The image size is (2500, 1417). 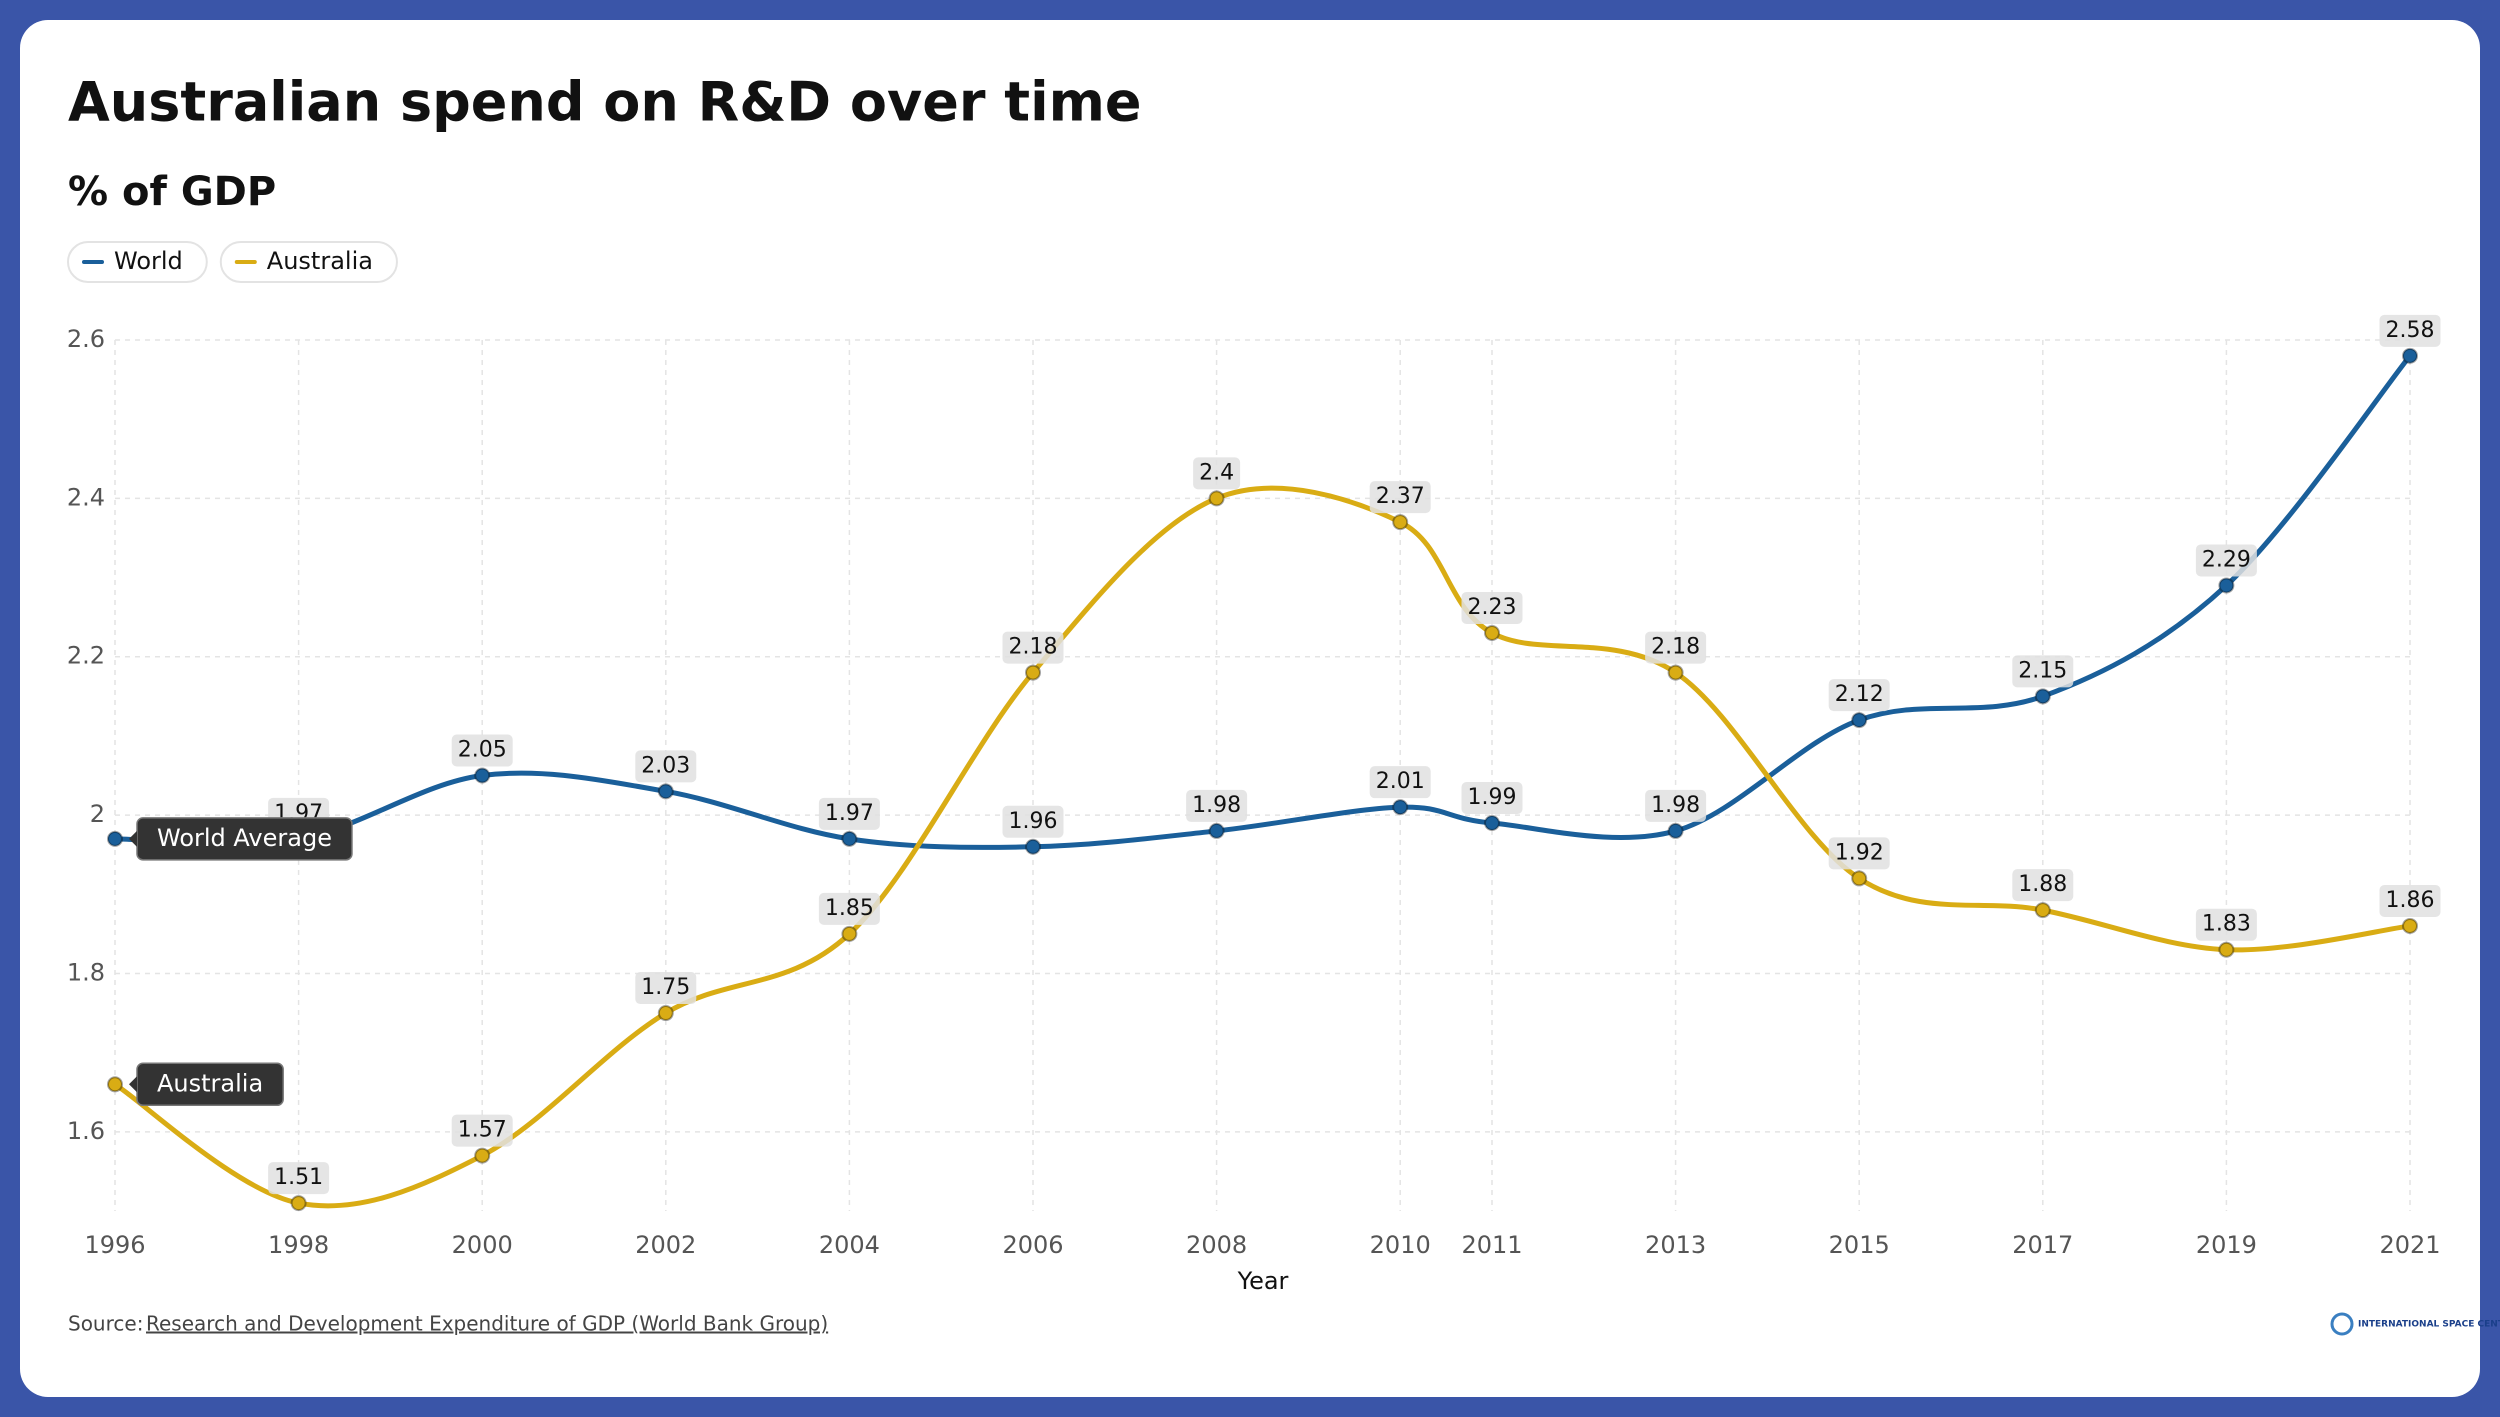 What do you see at coordinates (666, 766) in the screenshot?
I see `data-label-group: 2.03` at bounding box center [666, 766].